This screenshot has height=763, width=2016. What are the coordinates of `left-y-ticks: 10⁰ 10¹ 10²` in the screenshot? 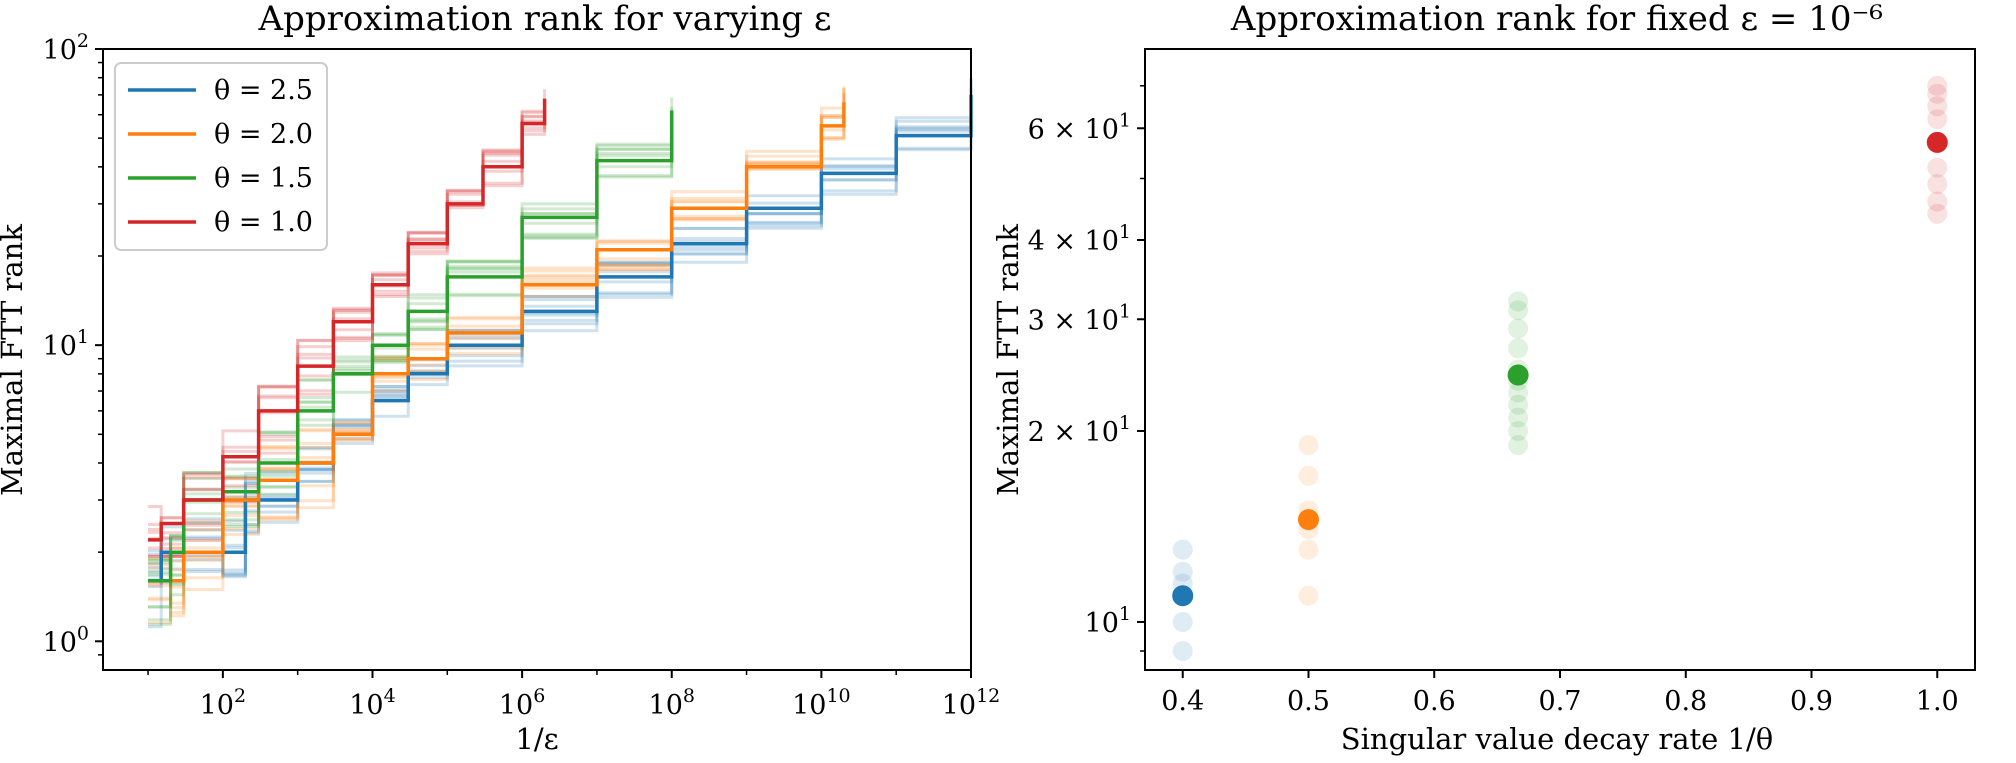 It's located at (73, 344).